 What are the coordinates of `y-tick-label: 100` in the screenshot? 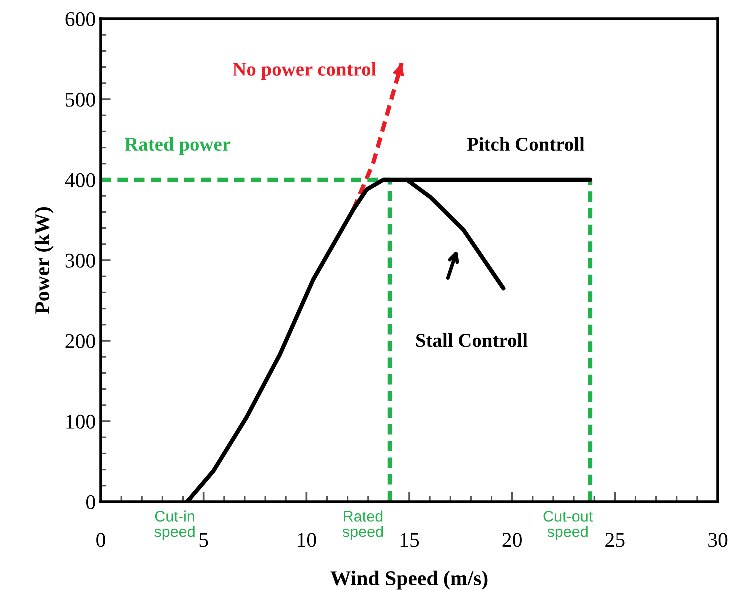 It's located at (81, 421).